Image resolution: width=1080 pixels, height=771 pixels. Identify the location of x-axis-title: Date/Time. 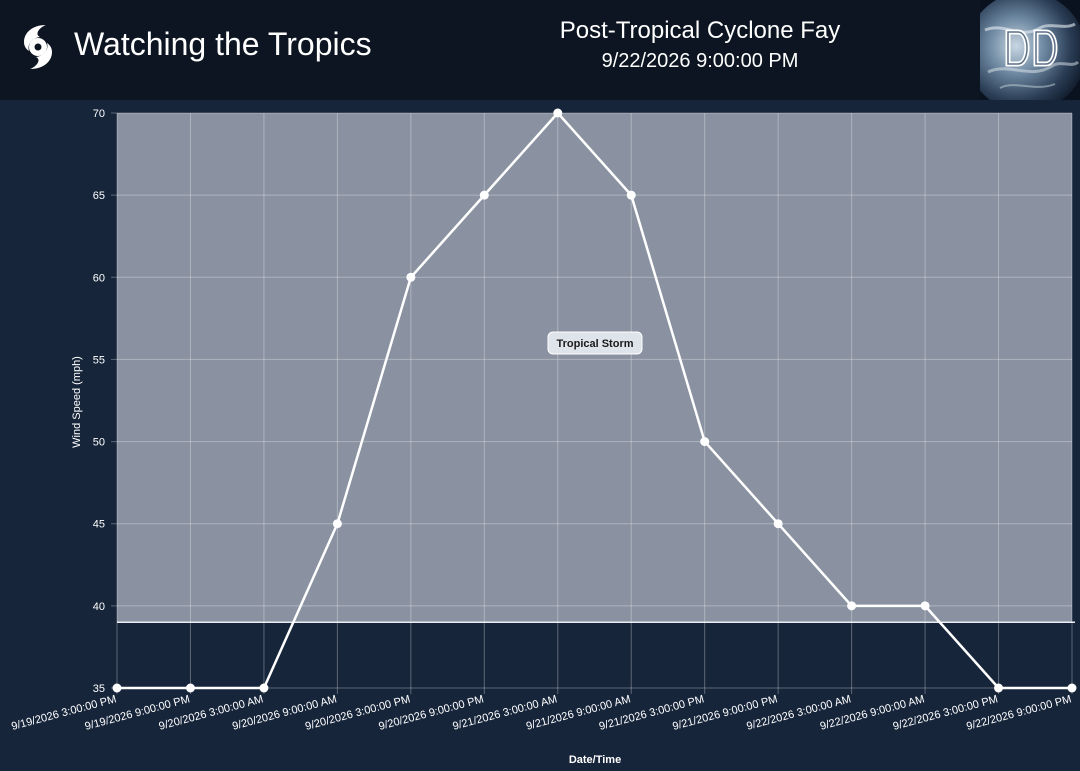
(595, 760).